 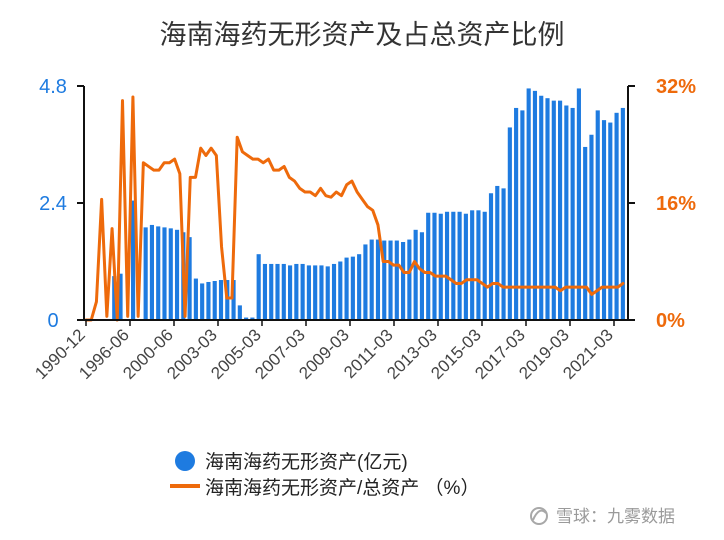 I want to click on right-axis-ticks: 0% 16% 32%, so click(x=662, y=204).